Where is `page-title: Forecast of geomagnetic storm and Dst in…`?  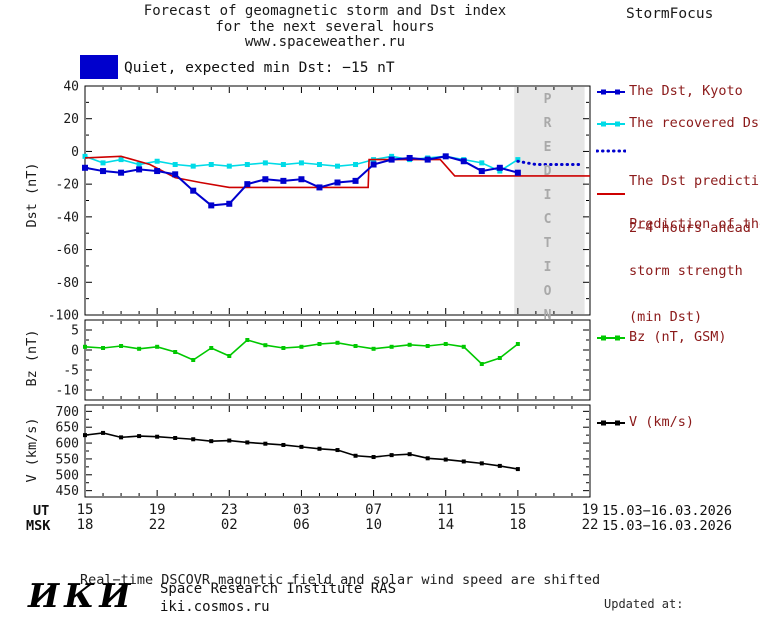 page-title: Forecast of geomagnetic storm and Dst in… is located at coordinates (325, 27).